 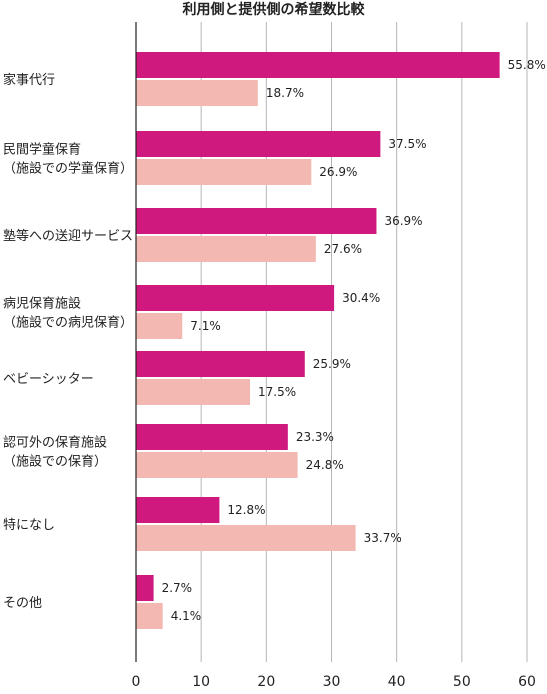 I want to click on value-label: 12.8%, so click(x=246, y=510).